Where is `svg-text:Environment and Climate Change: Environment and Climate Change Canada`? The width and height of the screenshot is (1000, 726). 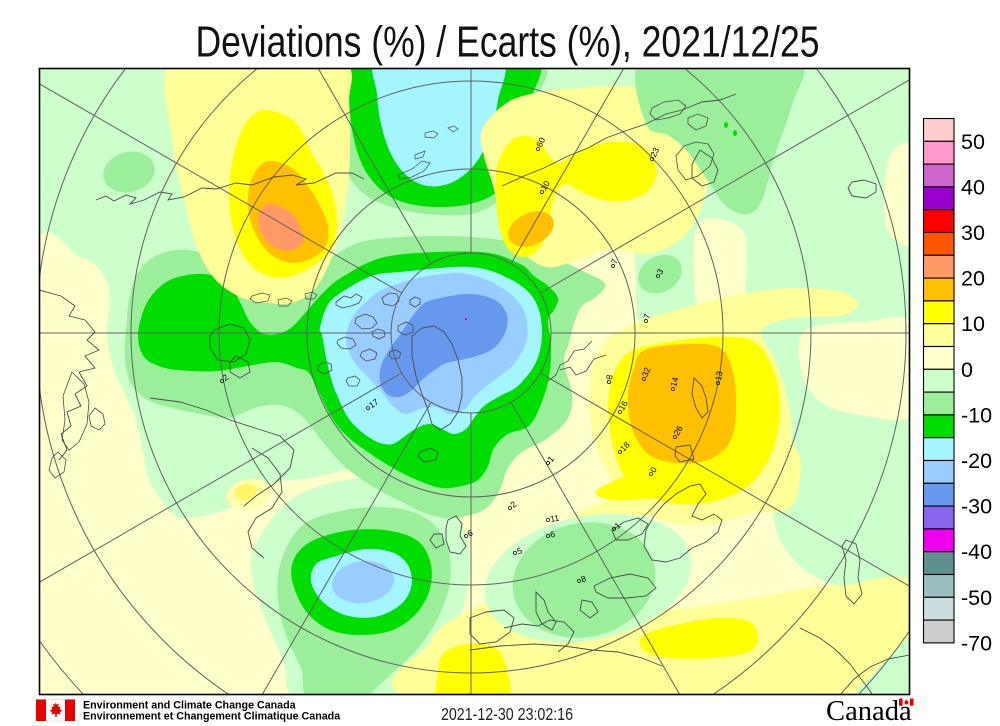 svg-text:Environment and Climate Change: Environment and Climate Change Canada is located at coordinates (190, 706).